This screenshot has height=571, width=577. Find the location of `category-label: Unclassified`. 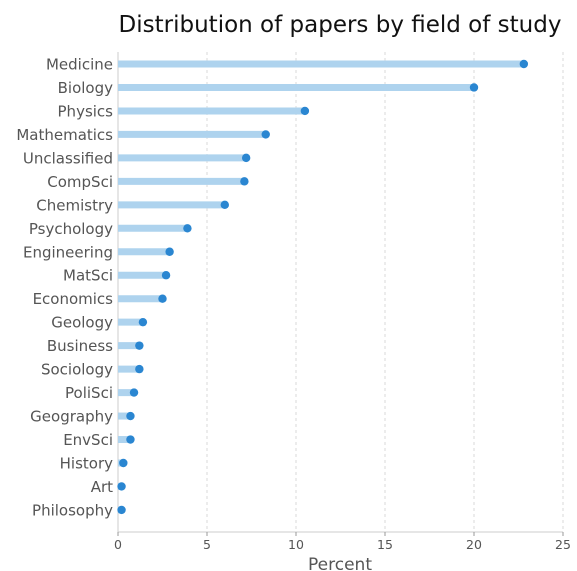

category-label: Unclassified is located at coordinates (68, 158).